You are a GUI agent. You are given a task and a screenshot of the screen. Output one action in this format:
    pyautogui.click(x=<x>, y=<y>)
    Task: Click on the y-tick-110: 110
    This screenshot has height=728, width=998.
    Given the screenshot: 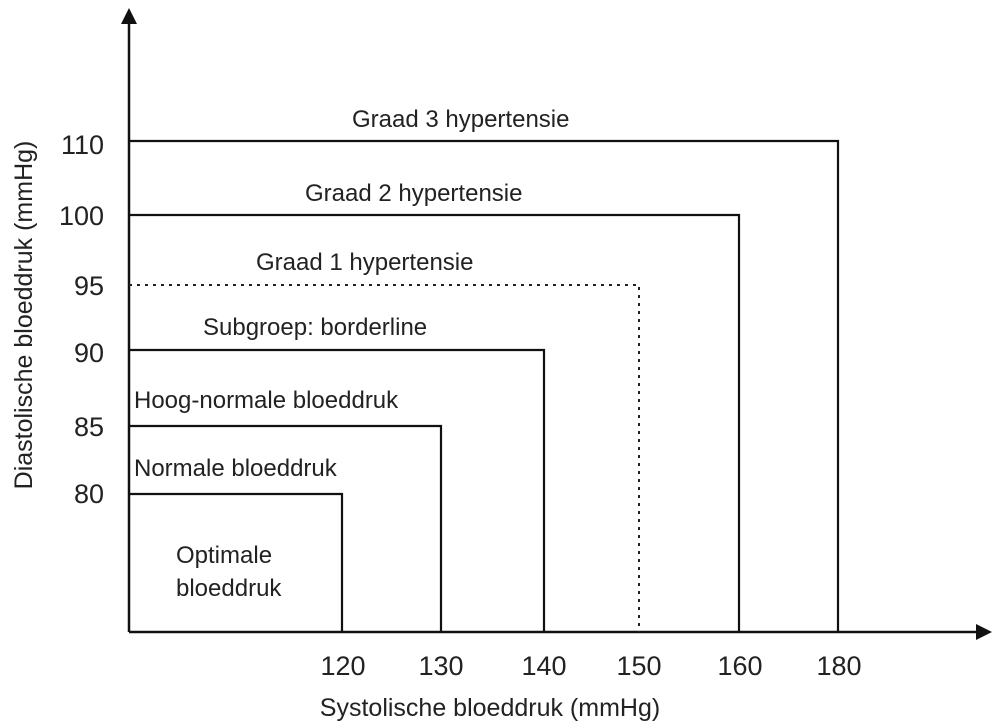 What is the action you would take?
    pyautogui.click(x=82, y=145)
    